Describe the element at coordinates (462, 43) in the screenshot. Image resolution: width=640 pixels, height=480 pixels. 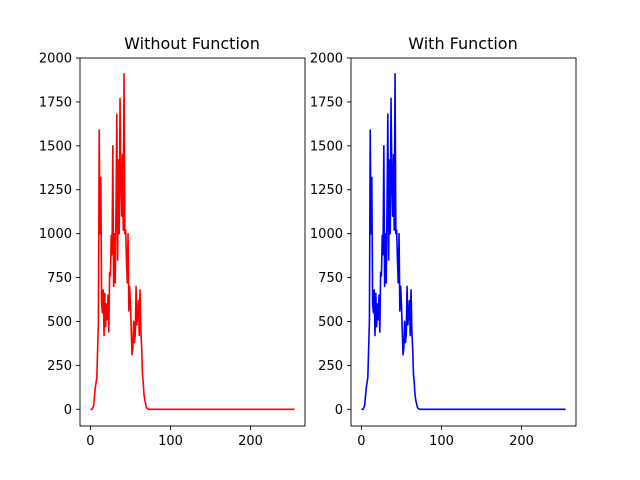
I see `subplot-title: With Function` at that location.